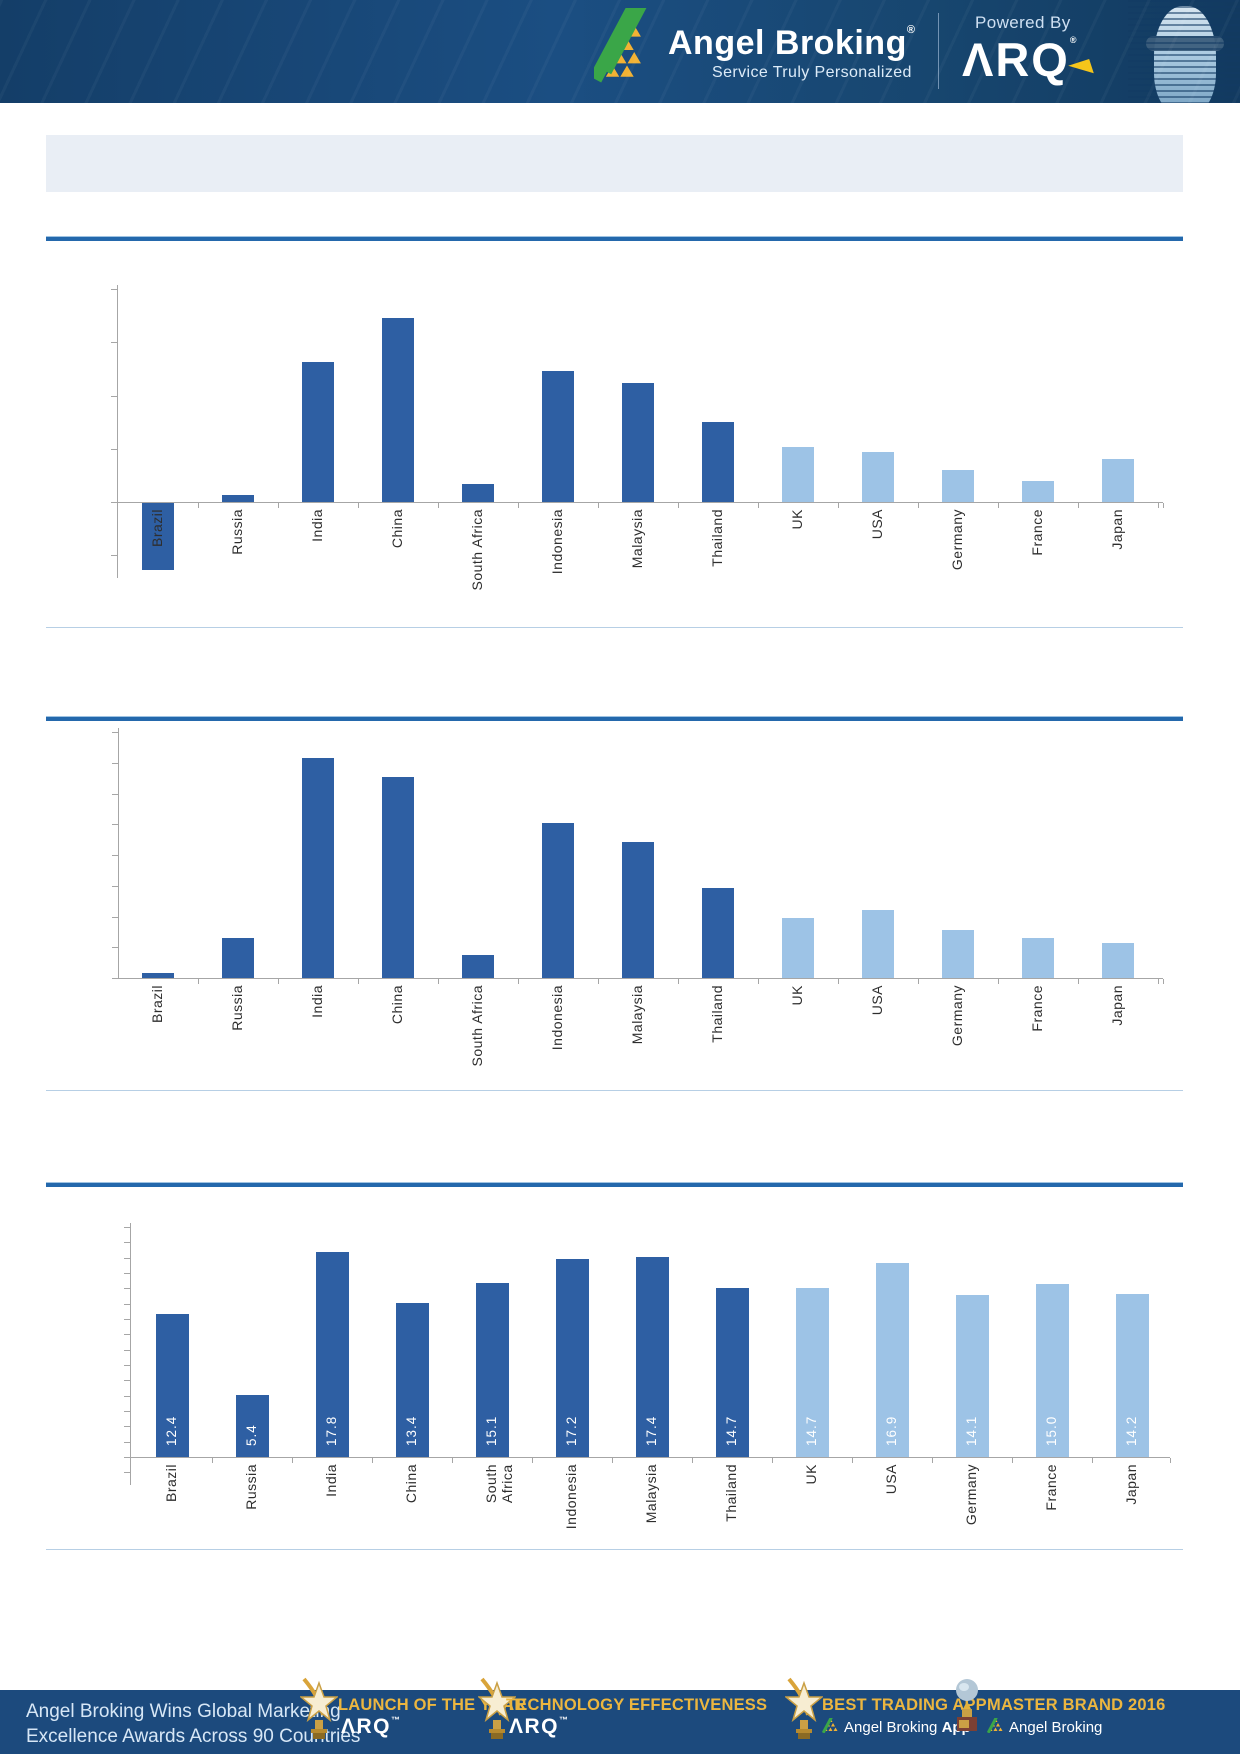 This screenshot has width=1240, height=1754. I want to click on value-label-usa: 16.9, so click(891, 1430).